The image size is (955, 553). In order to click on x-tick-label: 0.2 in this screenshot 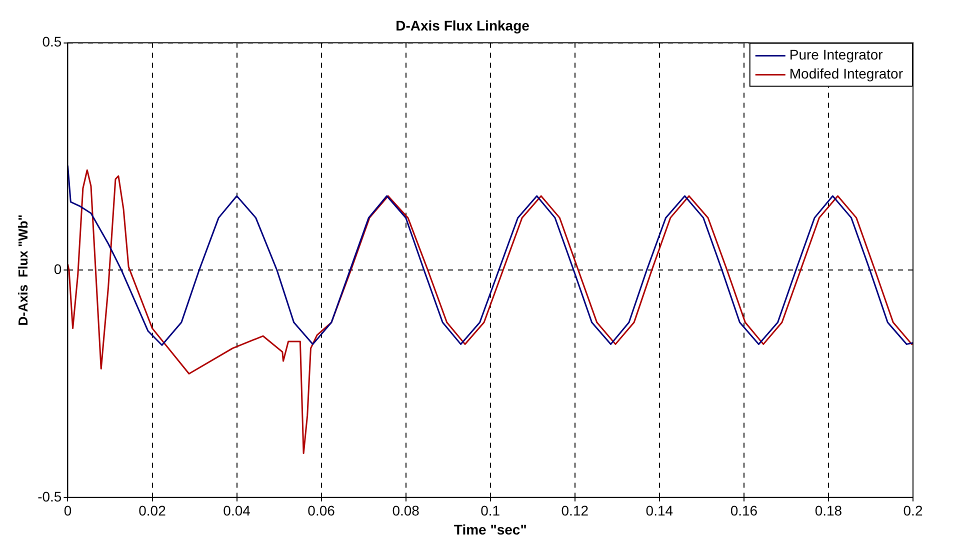, I will do `click(913, 510)`.